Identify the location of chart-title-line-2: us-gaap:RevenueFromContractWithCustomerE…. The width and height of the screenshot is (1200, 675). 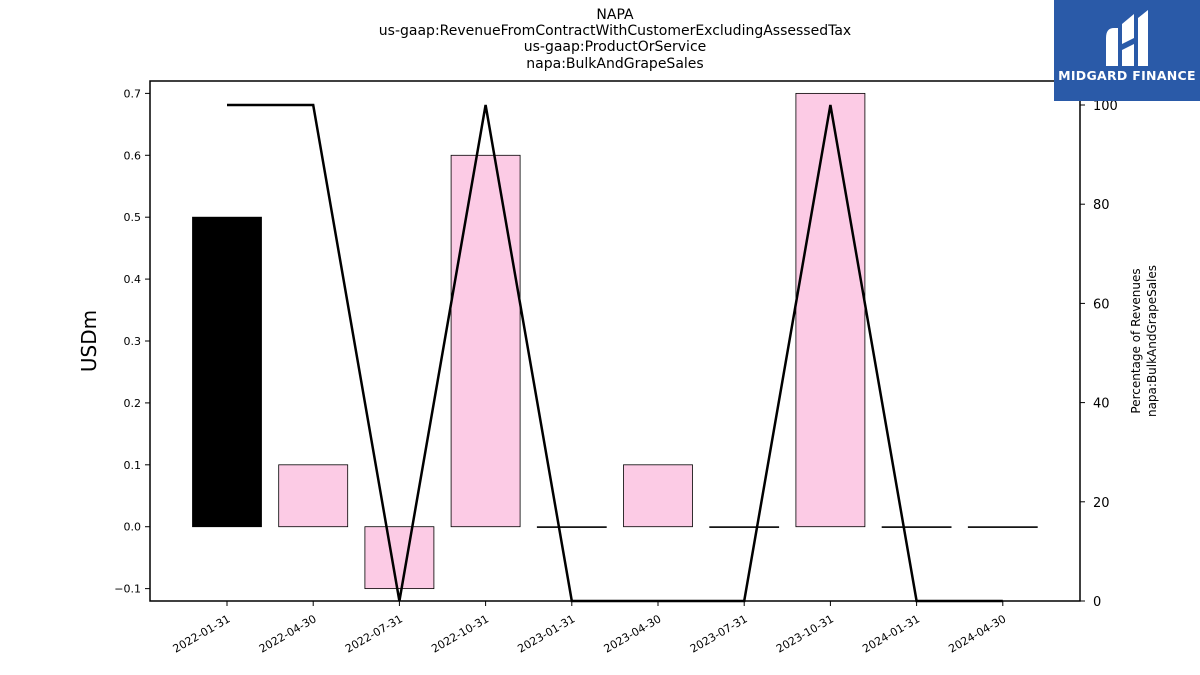
(615, 31).